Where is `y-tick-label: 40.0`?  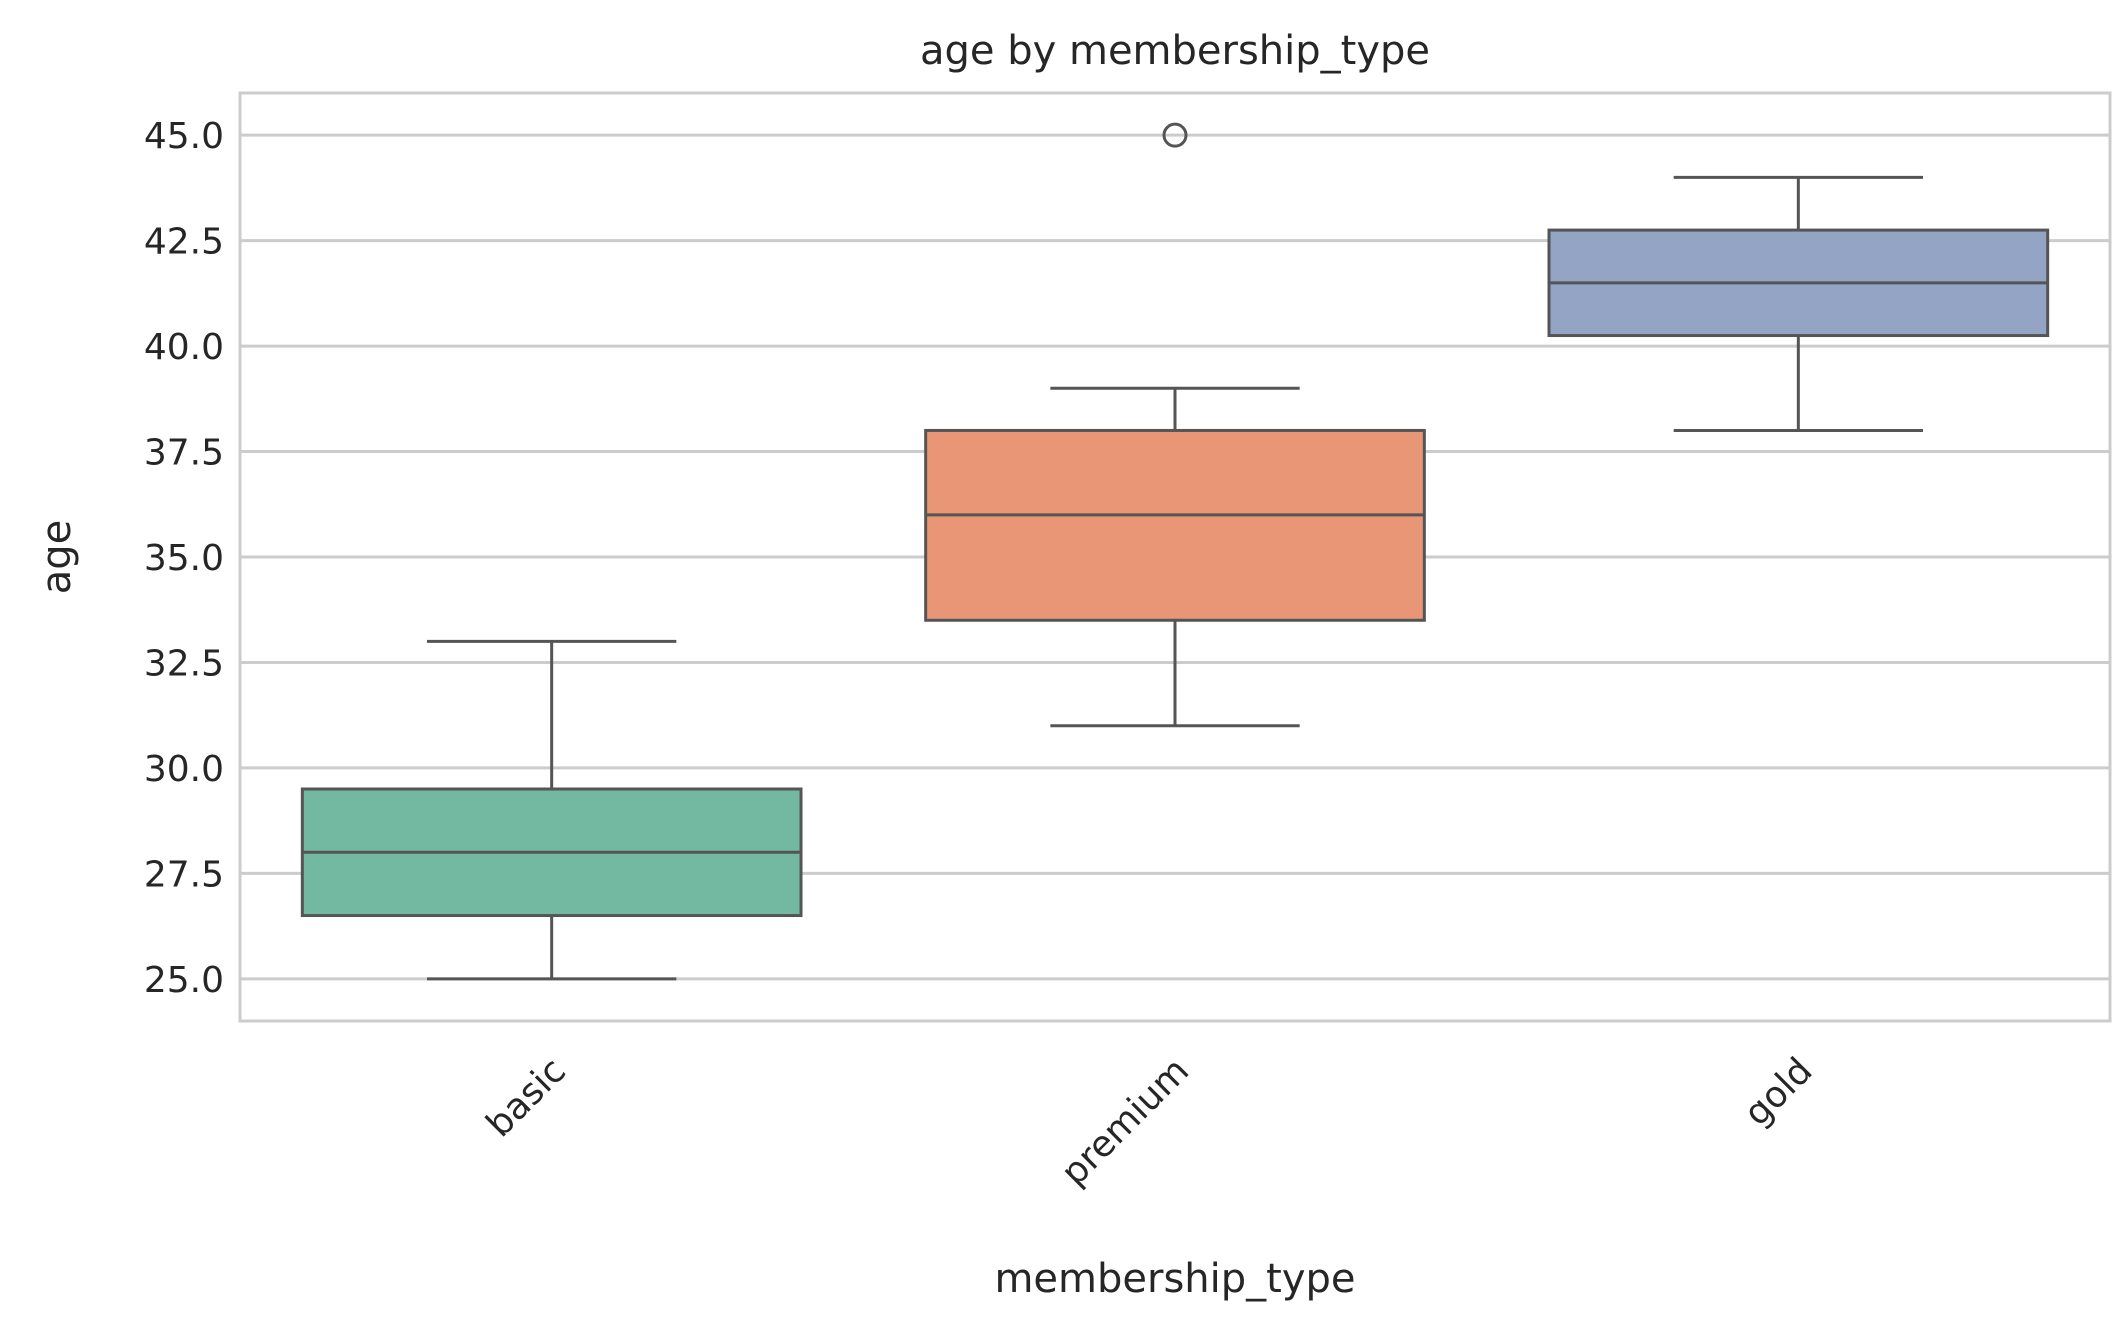 y-tick-label: 40.0 is located at coordinates (184, 347).